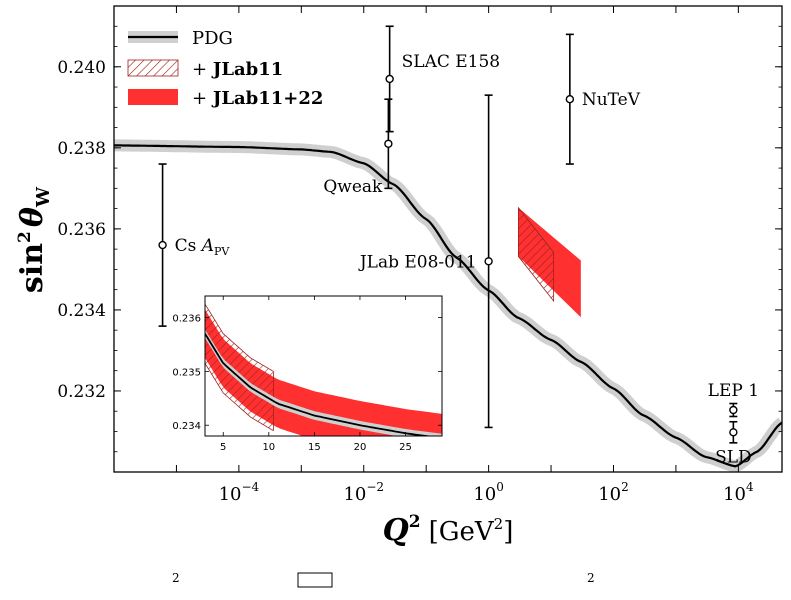 This screenshot has width=791, height=600. I want to click on data-label: LEP 1, so click(733, 391).